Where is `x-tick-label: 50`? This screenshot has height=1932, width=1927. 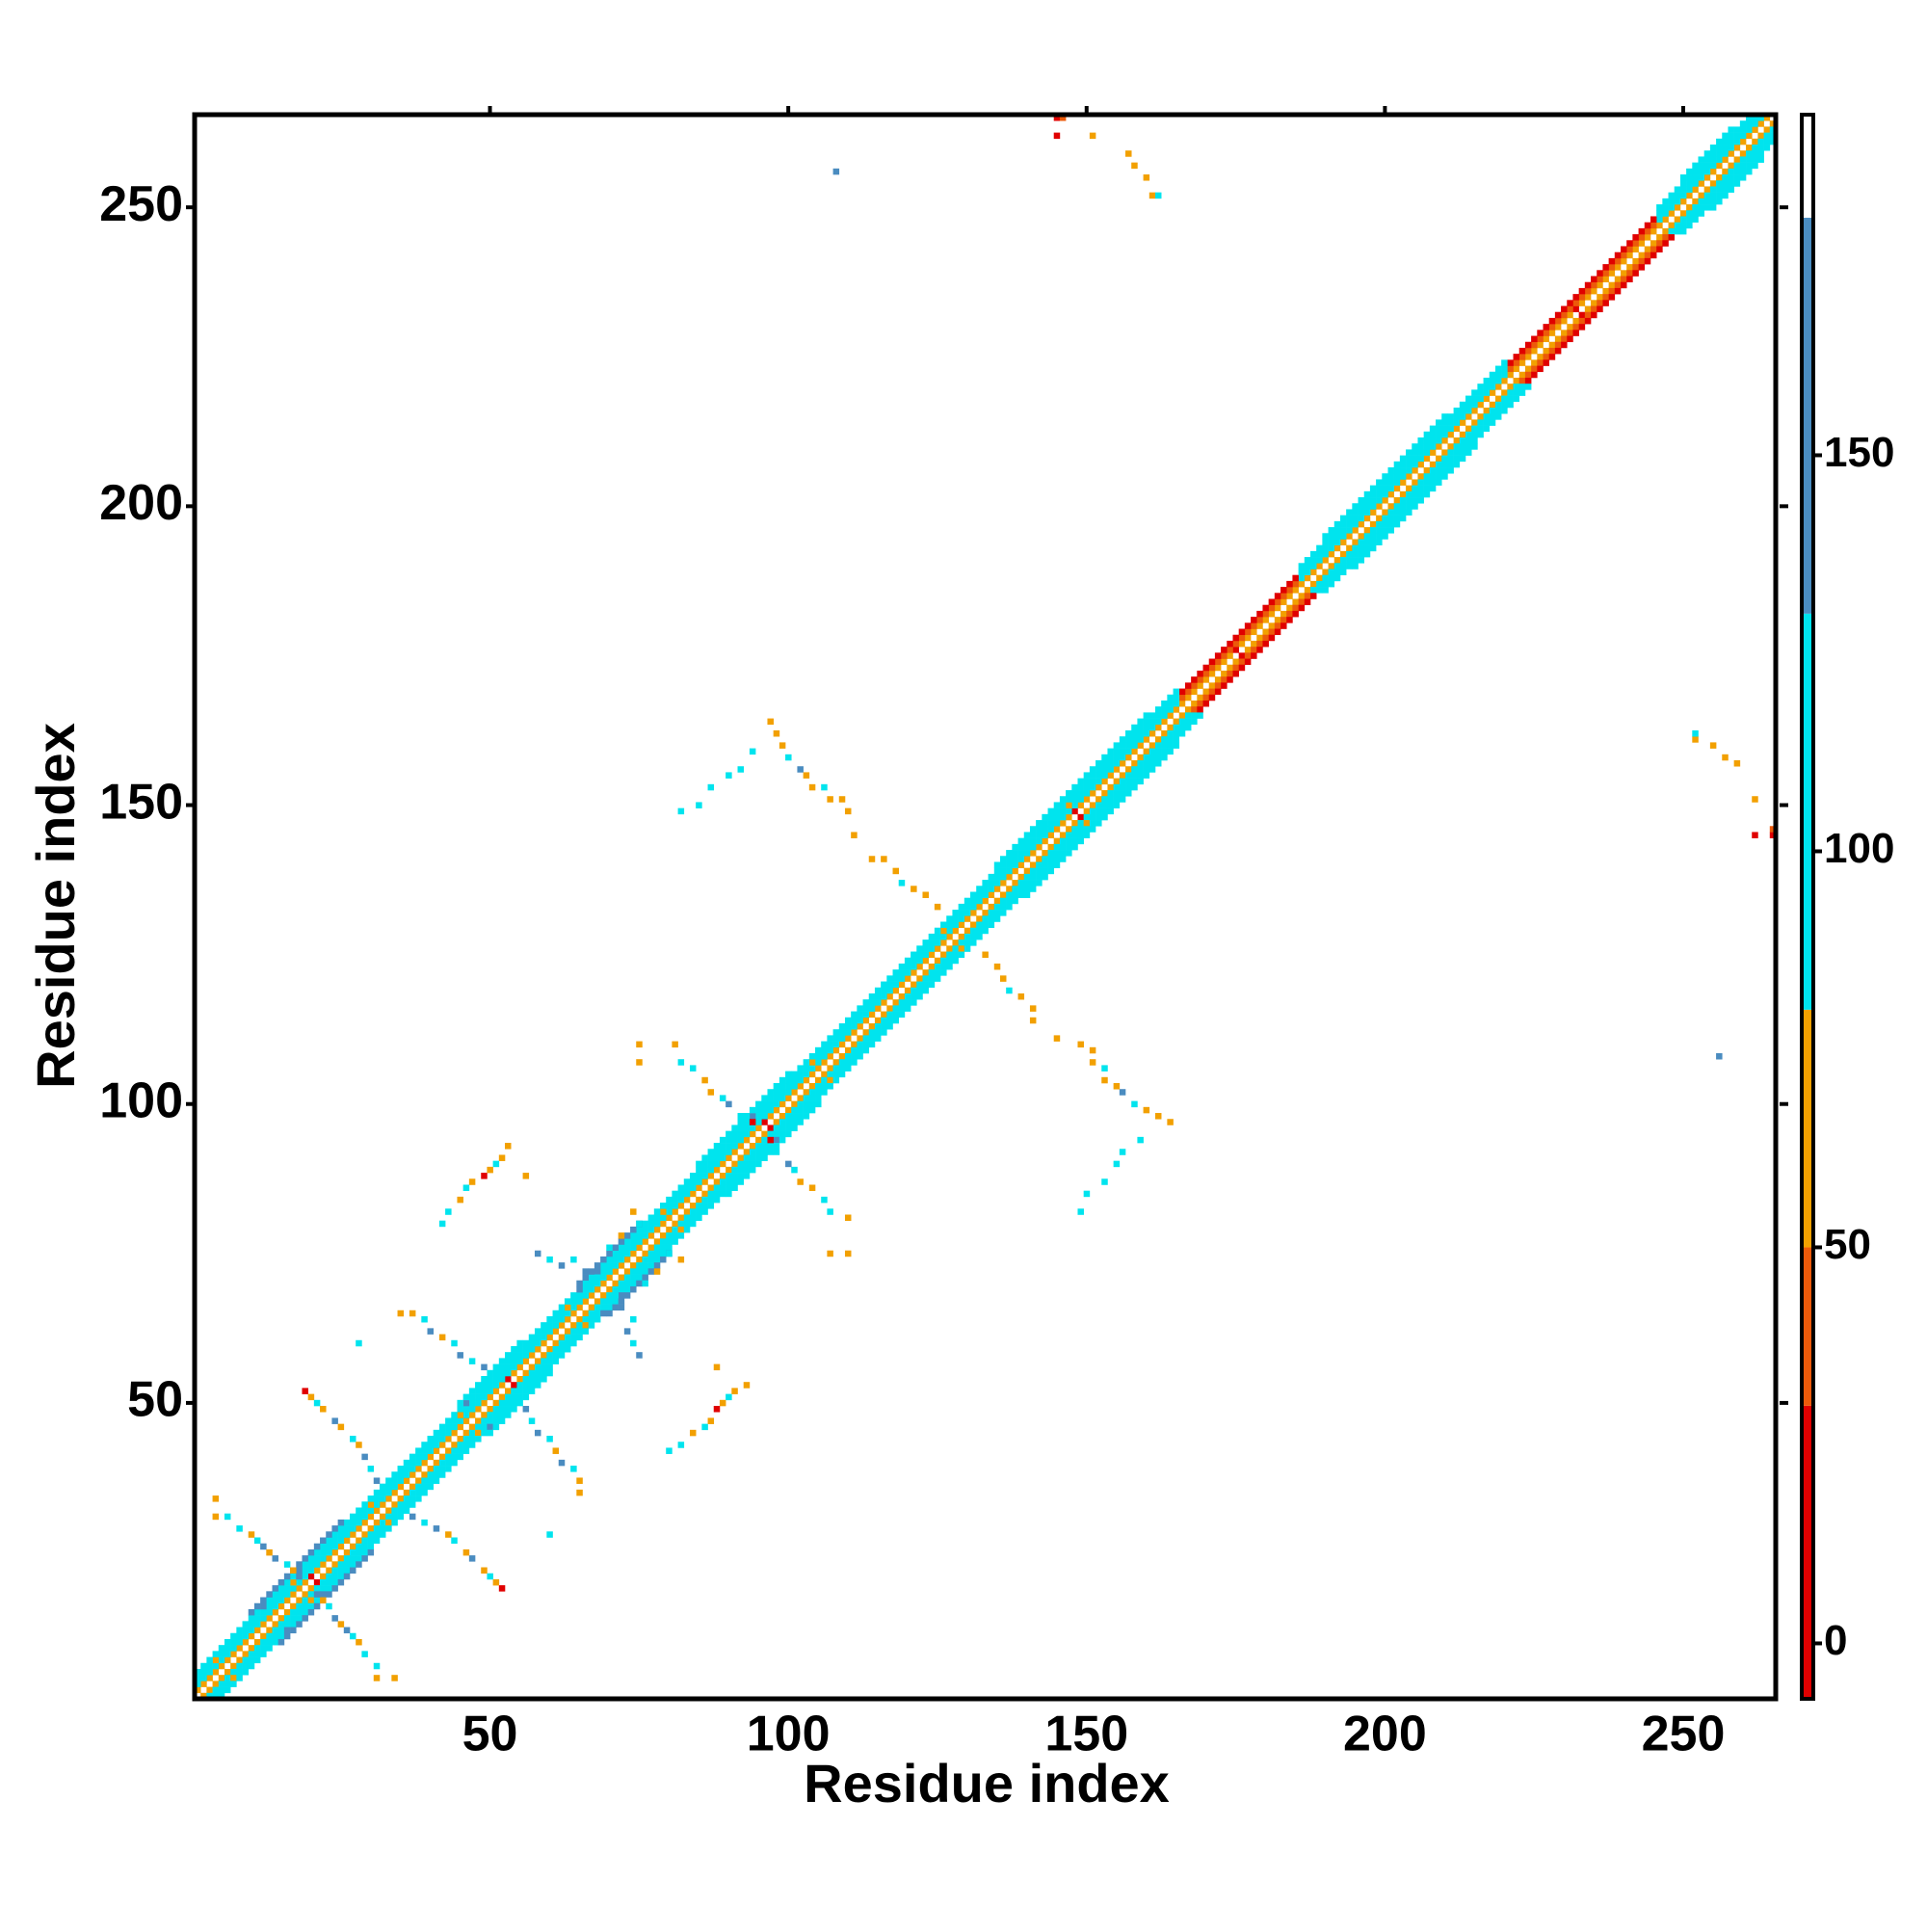 x-tick-label: 50 is located at coordinates (490, 1734).